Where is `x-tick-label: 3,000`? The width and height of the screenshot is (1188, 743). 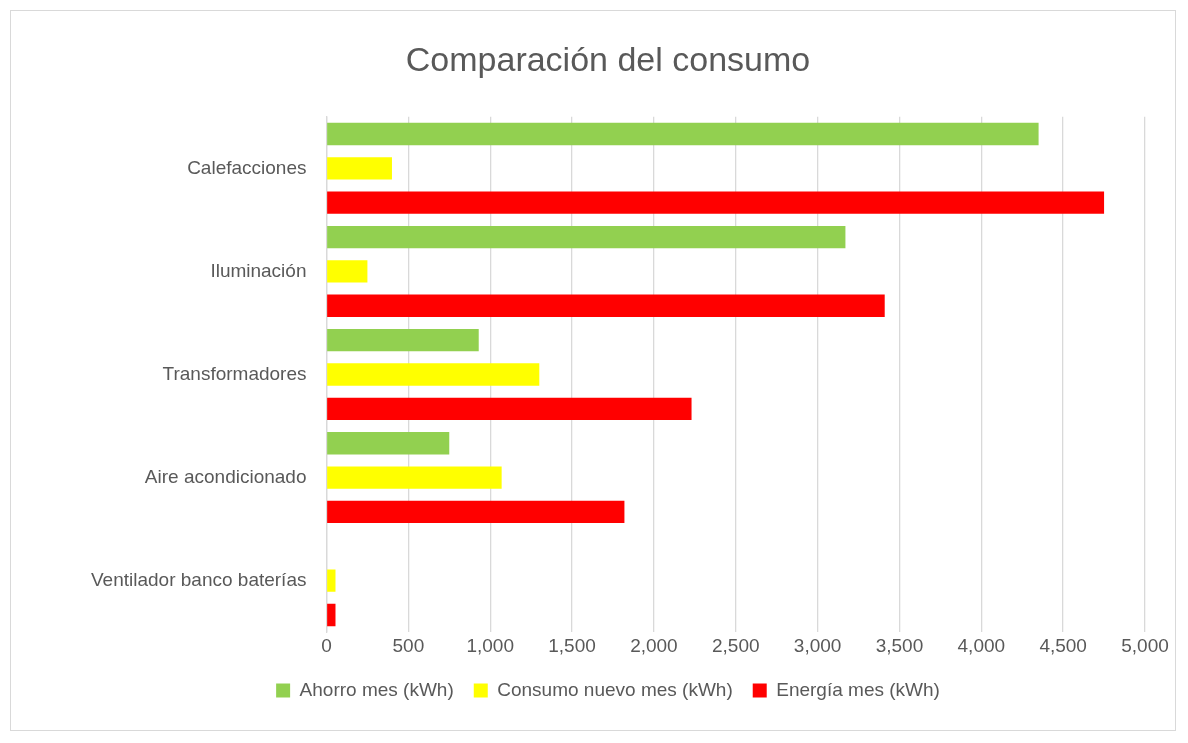
x-tick-label: 3,000 is located at coordinates (817, 645).